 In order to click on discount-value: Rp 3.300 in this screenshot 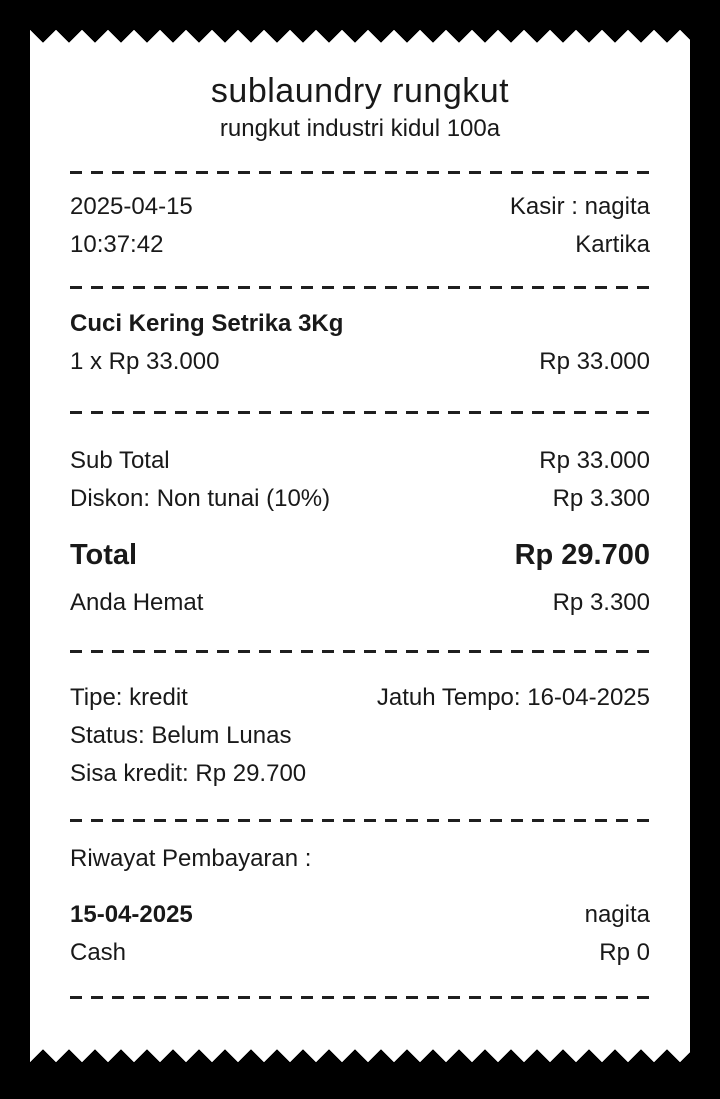, I will do `click(601, 498)`.